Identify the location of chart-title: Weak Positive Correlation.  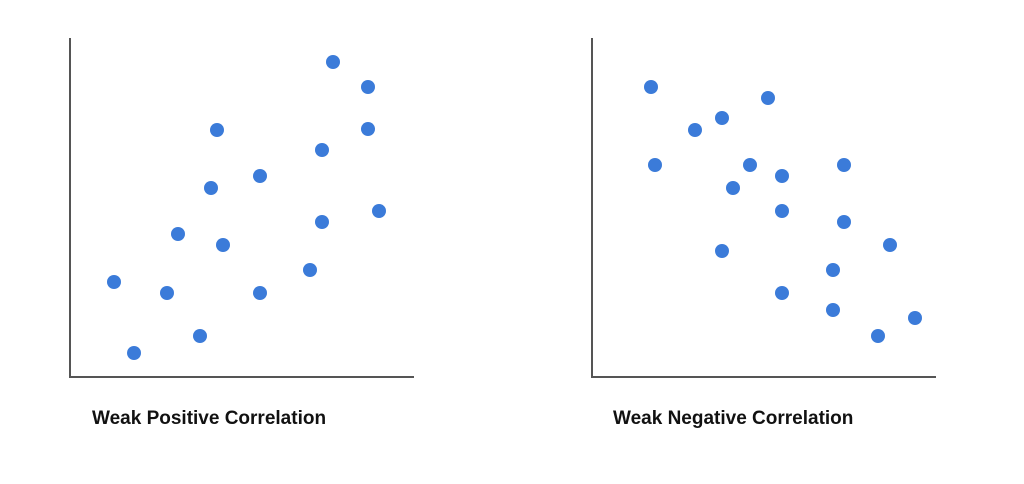
(209, 418).